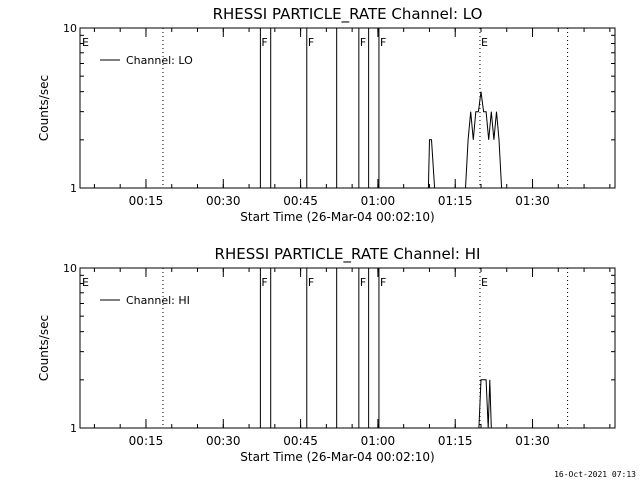  I want to click on chart-title: RHESSI PARTICLE_RATE Channel: HI, so click(348, 254).